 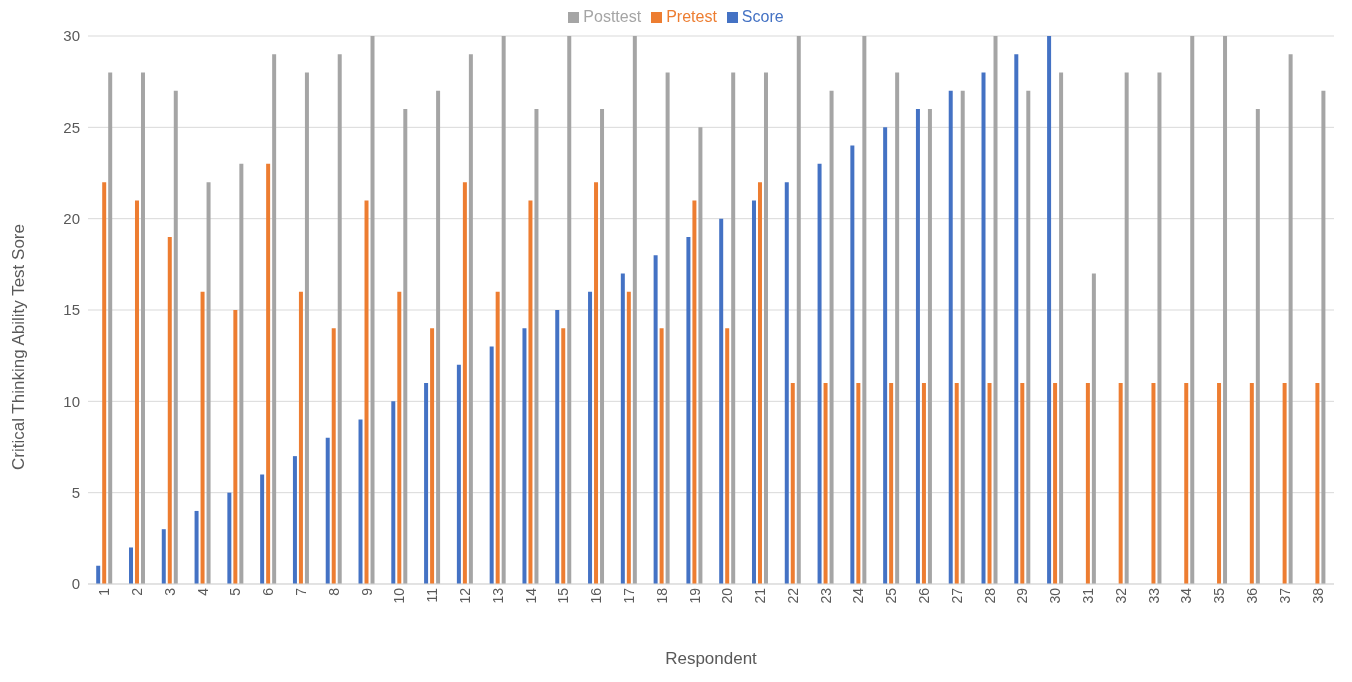 What do you see at coordinates (71, 127) in the screenshot?
I see `y-tick-label: 25` at bounding box center [71, 127].